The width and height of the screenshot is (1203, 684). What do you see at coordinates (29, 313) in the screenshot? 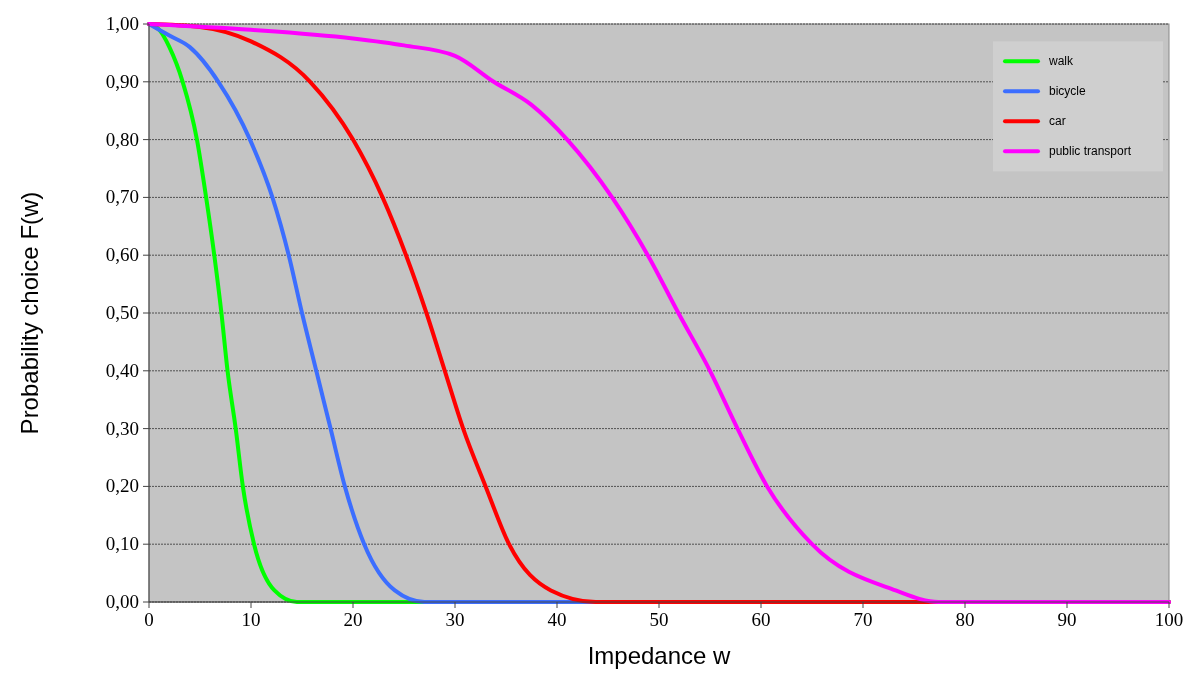
I see `y-axis-title: Probability choice F(w)` at bounding box center [29, 313].